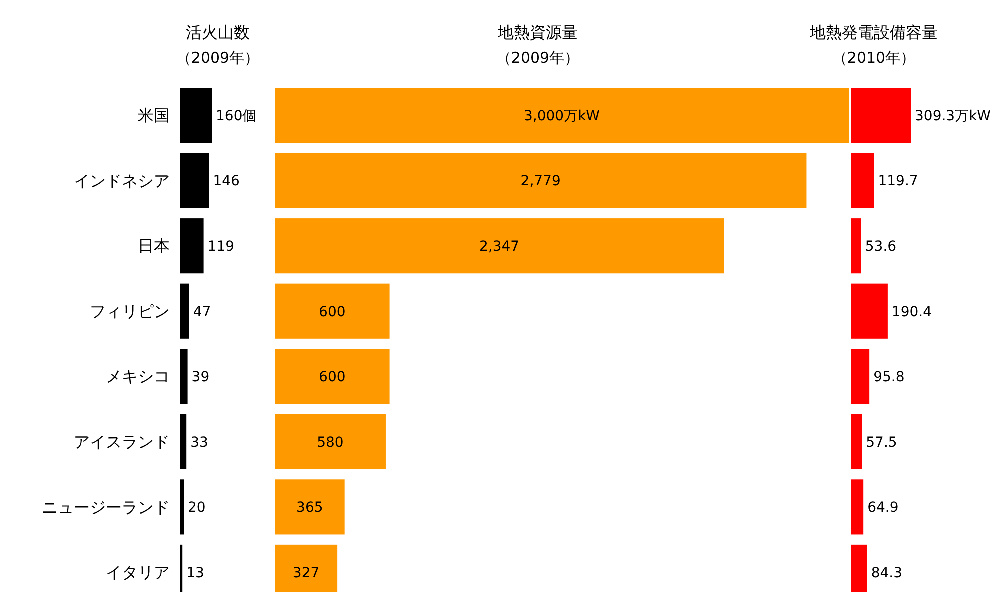  What do you see at coordinates (130, 311) in the screenshot?
I see `y-tick-label: フィリピン` at bounding box center [130, 311].